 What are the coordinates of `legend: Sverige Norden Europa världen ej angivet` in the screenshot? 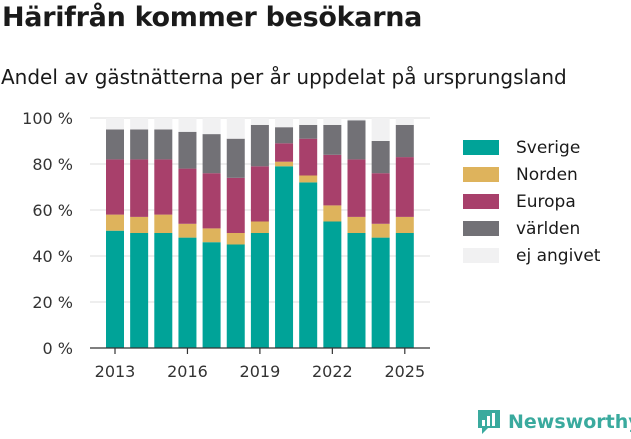 It's located at (531, 201).